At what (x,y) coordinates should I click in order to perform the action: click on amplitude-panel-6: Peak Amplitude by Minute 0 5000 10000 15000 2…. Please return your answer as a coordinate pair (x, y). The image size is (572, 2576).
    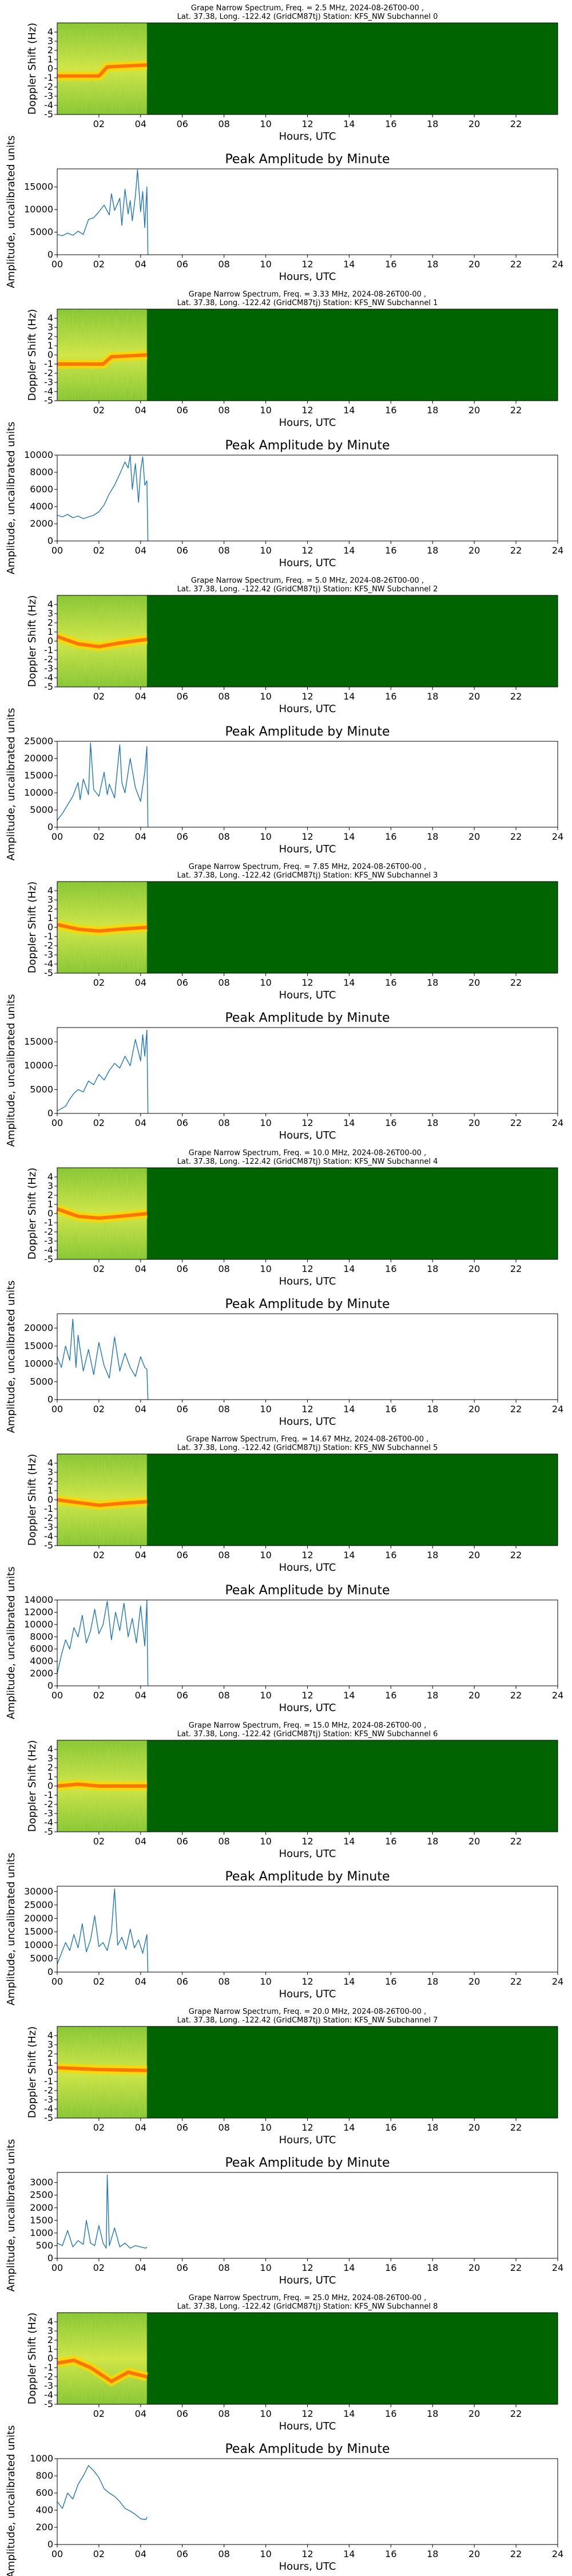
    Looking at the image, I should click on (284, 1929).